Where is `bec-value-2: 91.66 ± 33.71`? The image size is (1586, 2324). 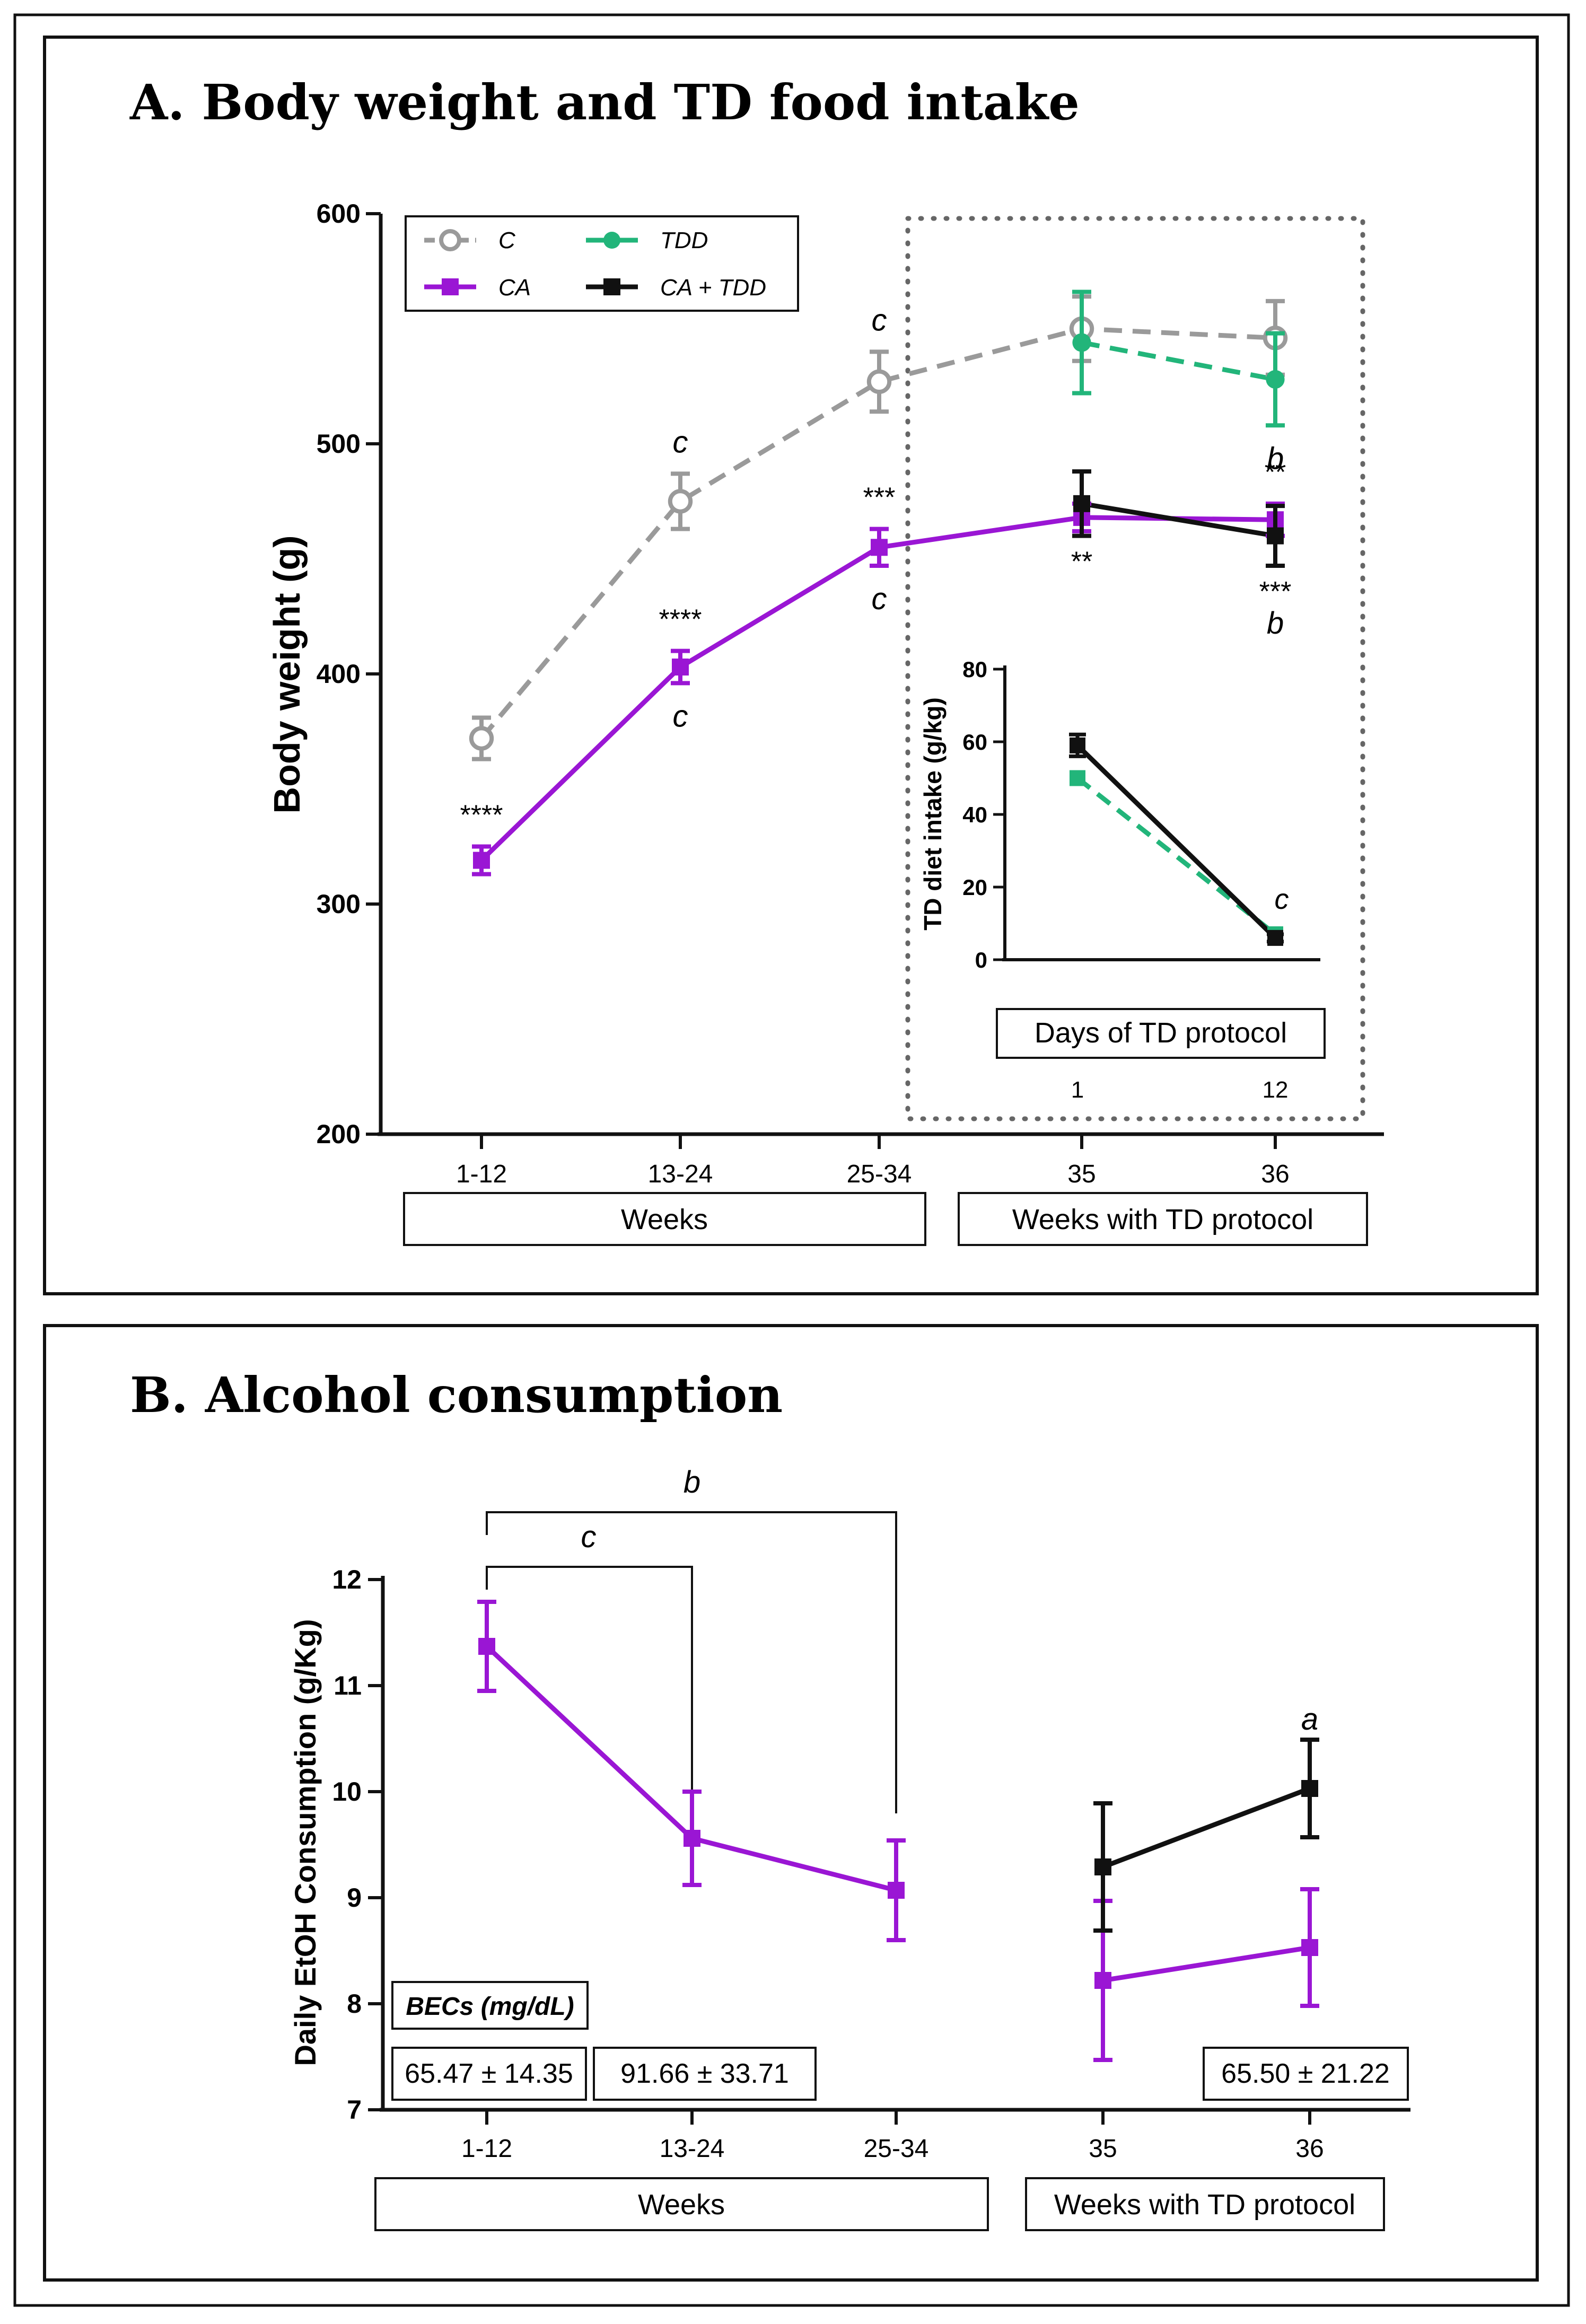 bec-value-2: 91.66 ± 33.71 is located at coordinates (705, 2073).